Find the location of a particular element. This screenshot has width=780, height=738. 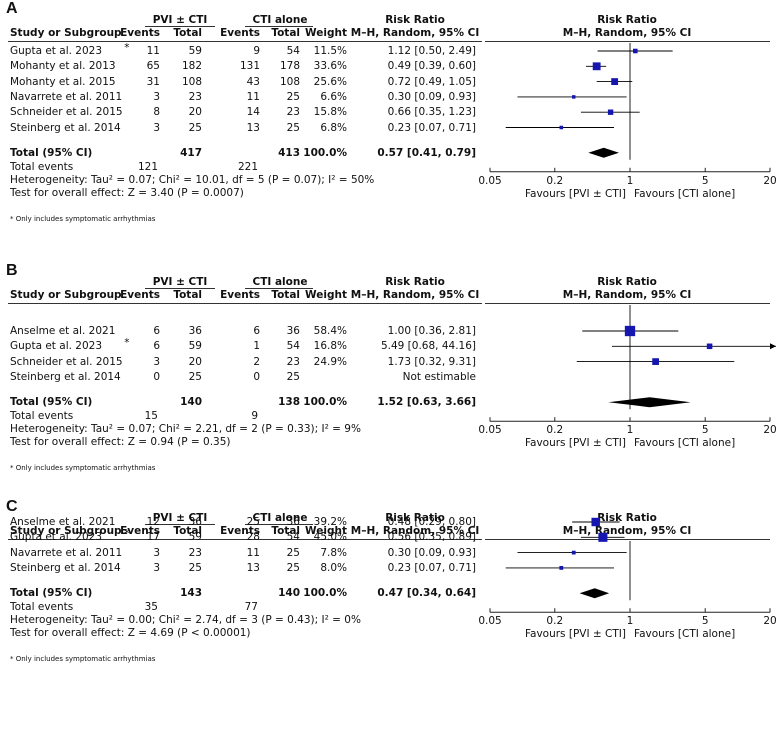

risk-ratio-ci: 1.73 [0.32, 9.31] is located at coordinates (431, 361).